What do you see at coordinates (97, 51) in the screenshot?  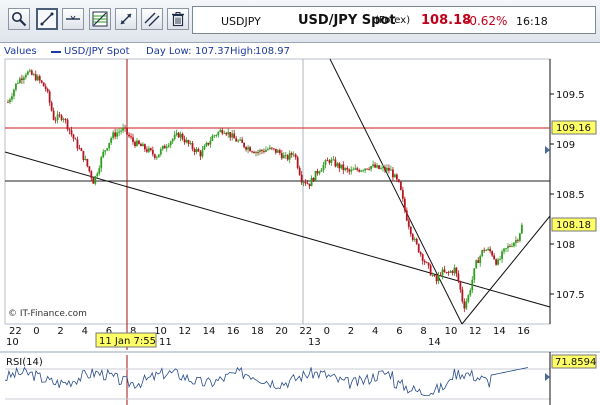 I see `legend-series-name: USD/JPY Spot` at bounding box center [97, 51].